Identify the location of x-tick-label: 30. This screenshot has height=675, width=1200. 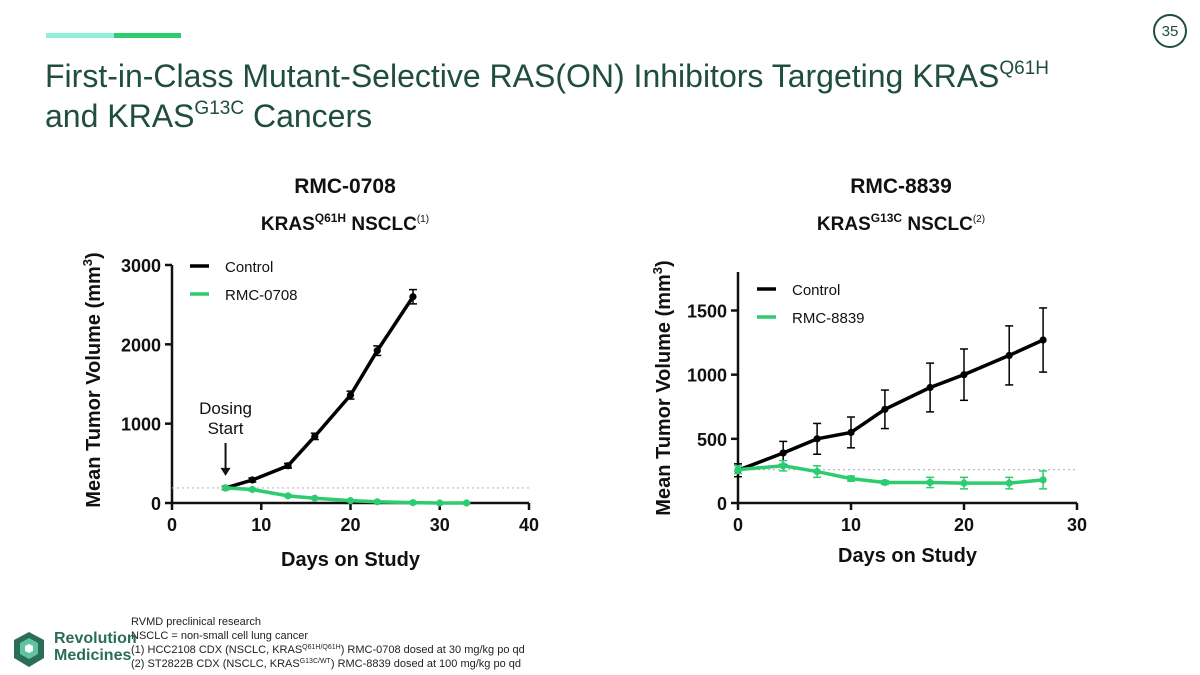
(1077, 525).